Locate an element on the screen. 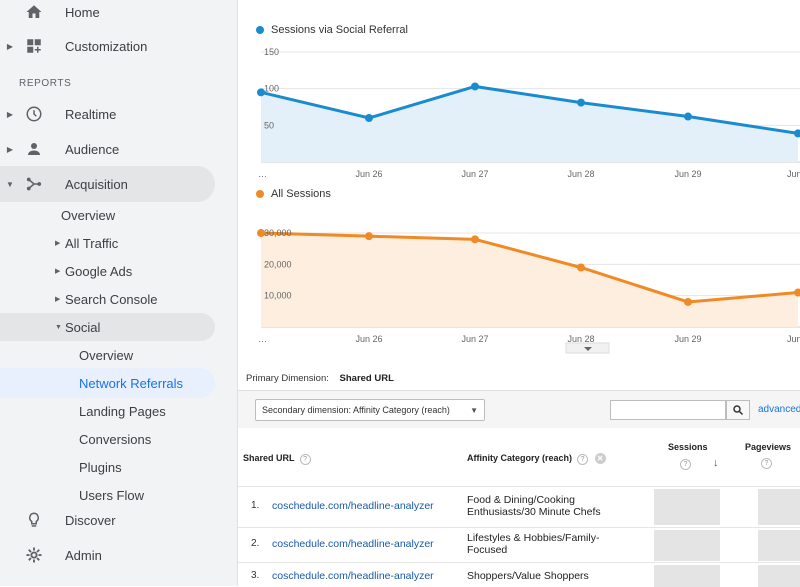 This screenshot has height=587, width=800. row-affinity: Lifestyles & Hobbies/Family- Focused is located at coordinates (552, 544).